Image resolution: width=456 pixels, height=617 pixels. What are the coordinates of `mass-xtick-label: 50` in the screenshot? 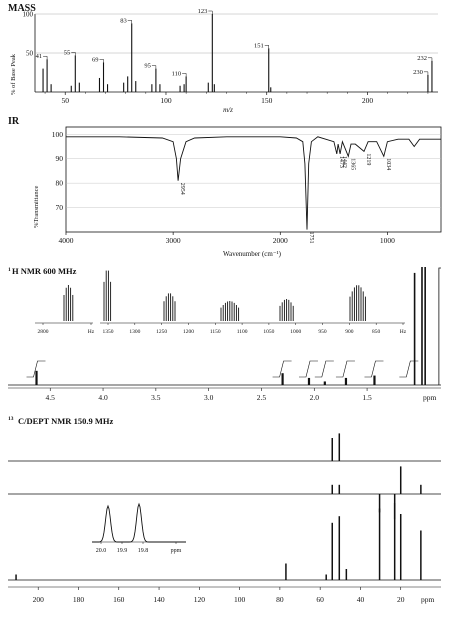 It's located at (65, 100).